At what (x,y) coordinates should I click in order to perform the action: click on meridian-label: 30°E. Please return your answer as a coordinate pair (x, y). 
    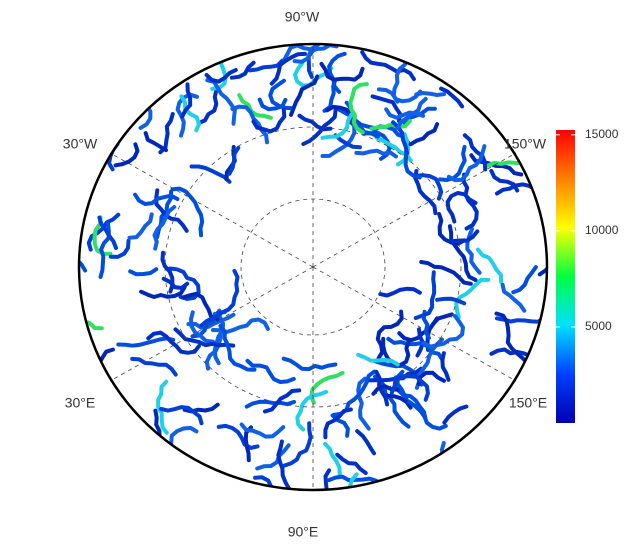
    Looking at the image, I should click on (80, 403).